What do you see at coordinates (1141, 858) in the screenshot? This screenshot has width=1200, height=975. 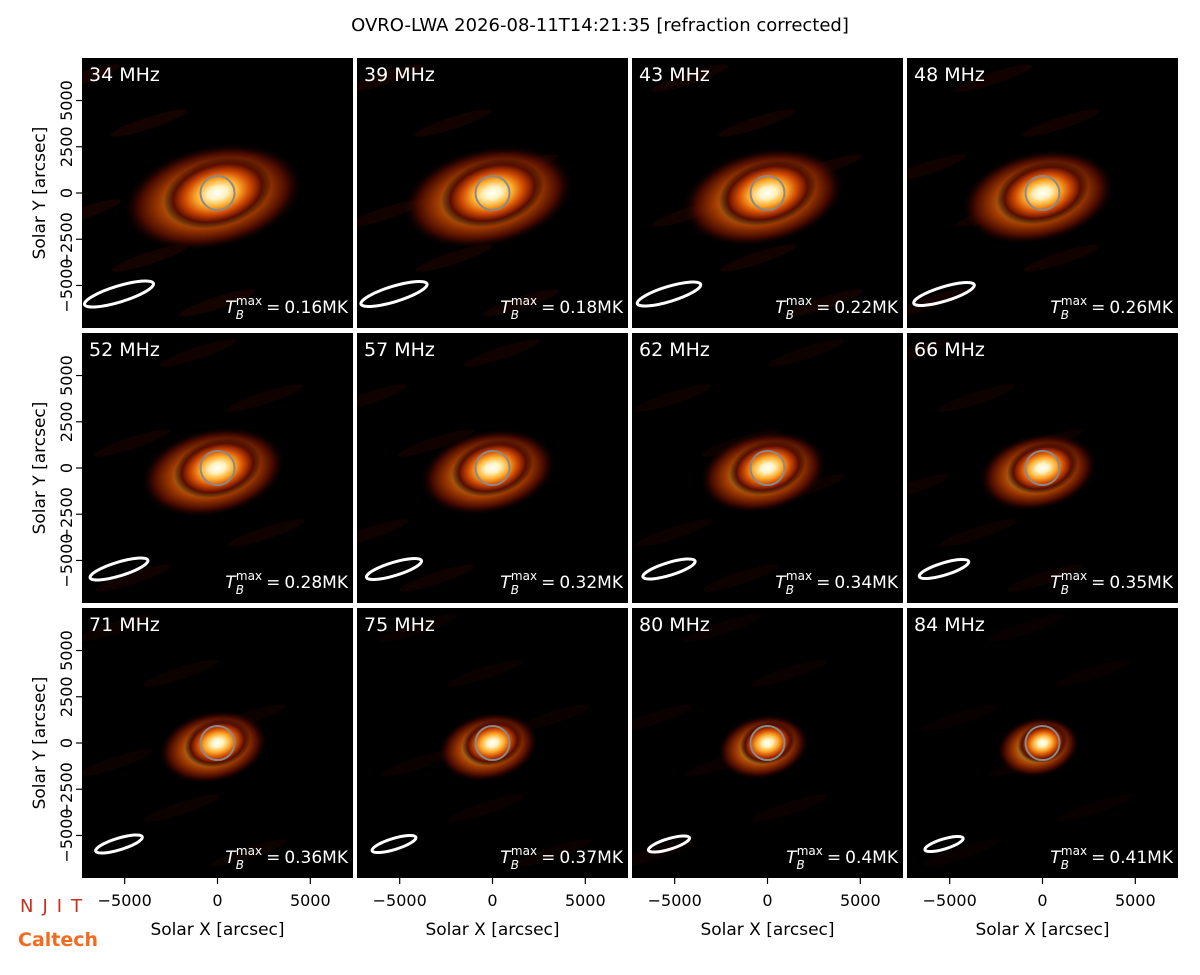 I see `tb-value: 0.41MK` at bounding box center [1141, 858].